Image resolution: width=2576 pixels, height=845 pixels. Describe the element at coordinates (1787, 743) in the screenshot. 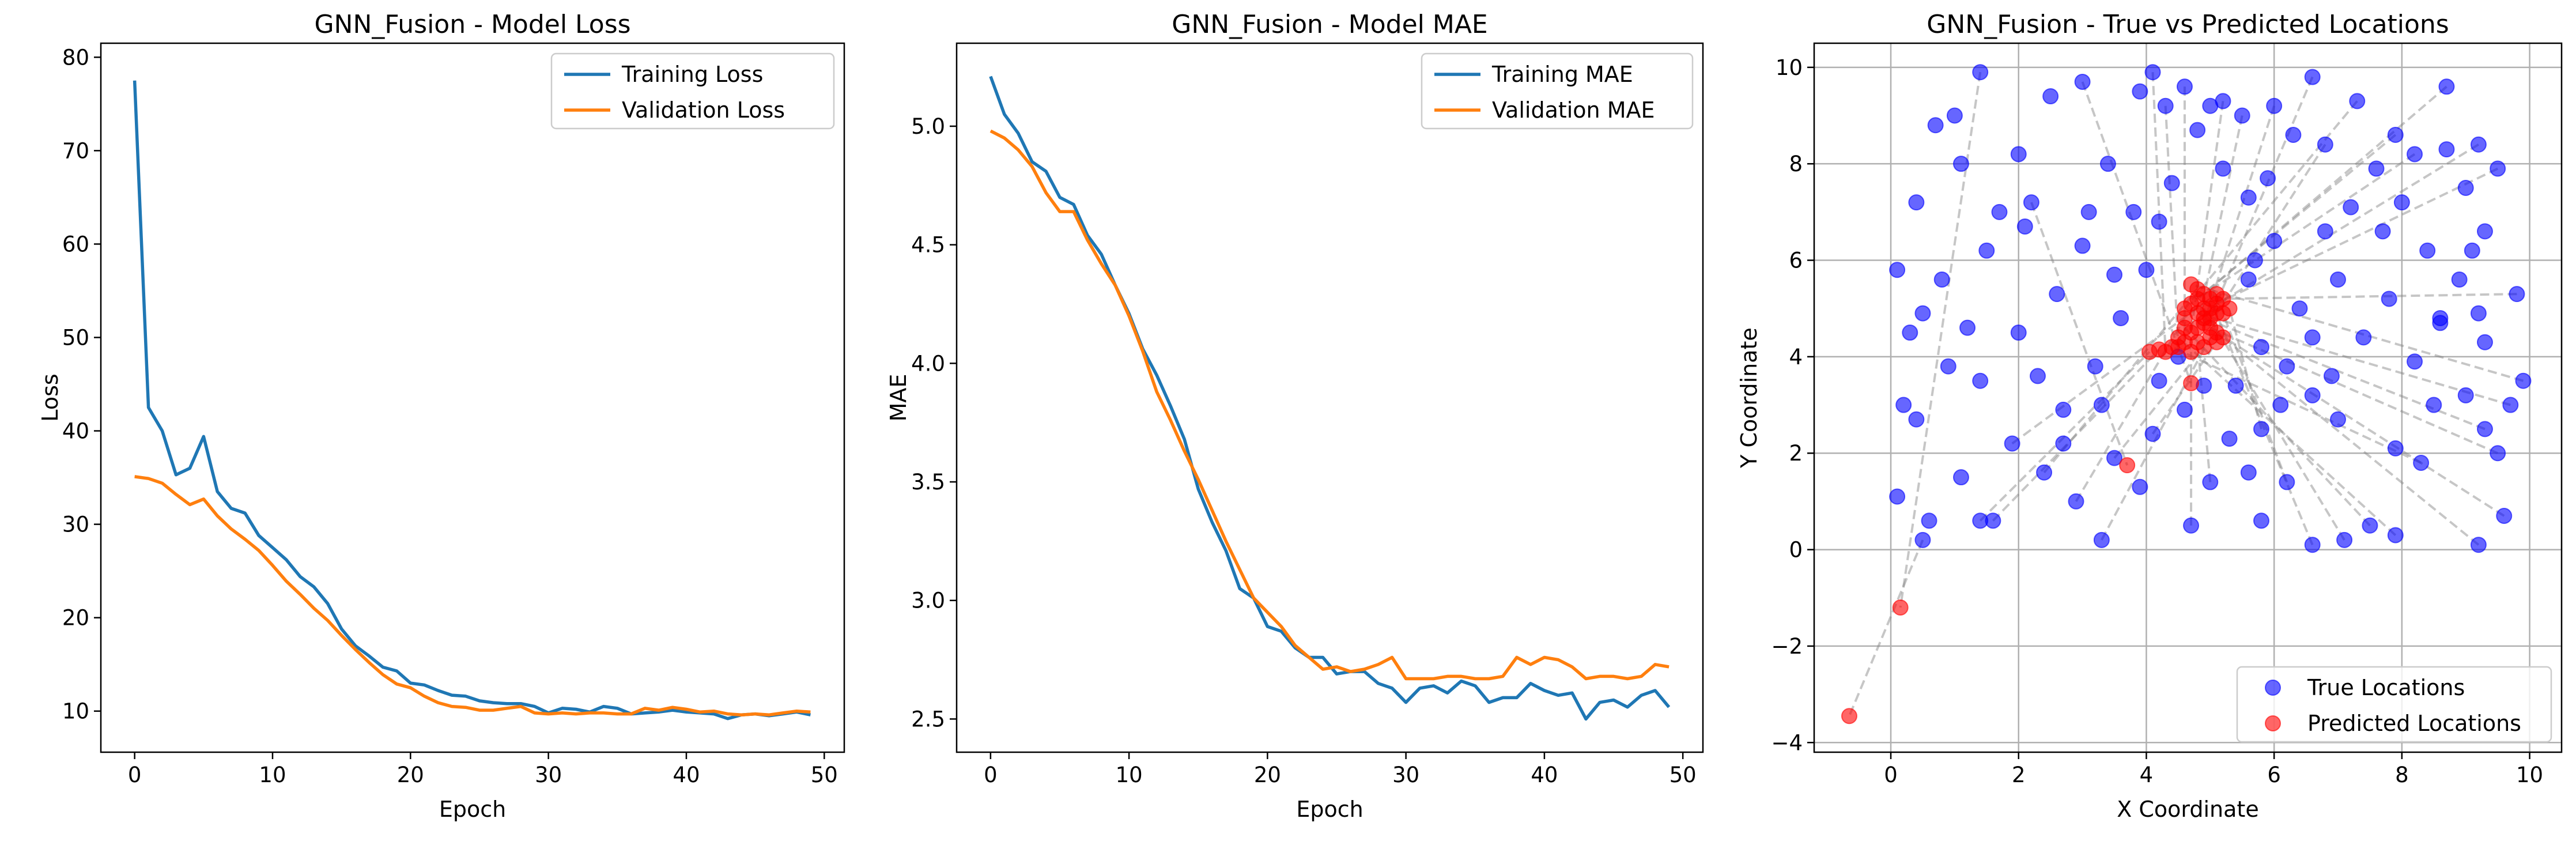

I see `y-tick-label: −4` at that location.